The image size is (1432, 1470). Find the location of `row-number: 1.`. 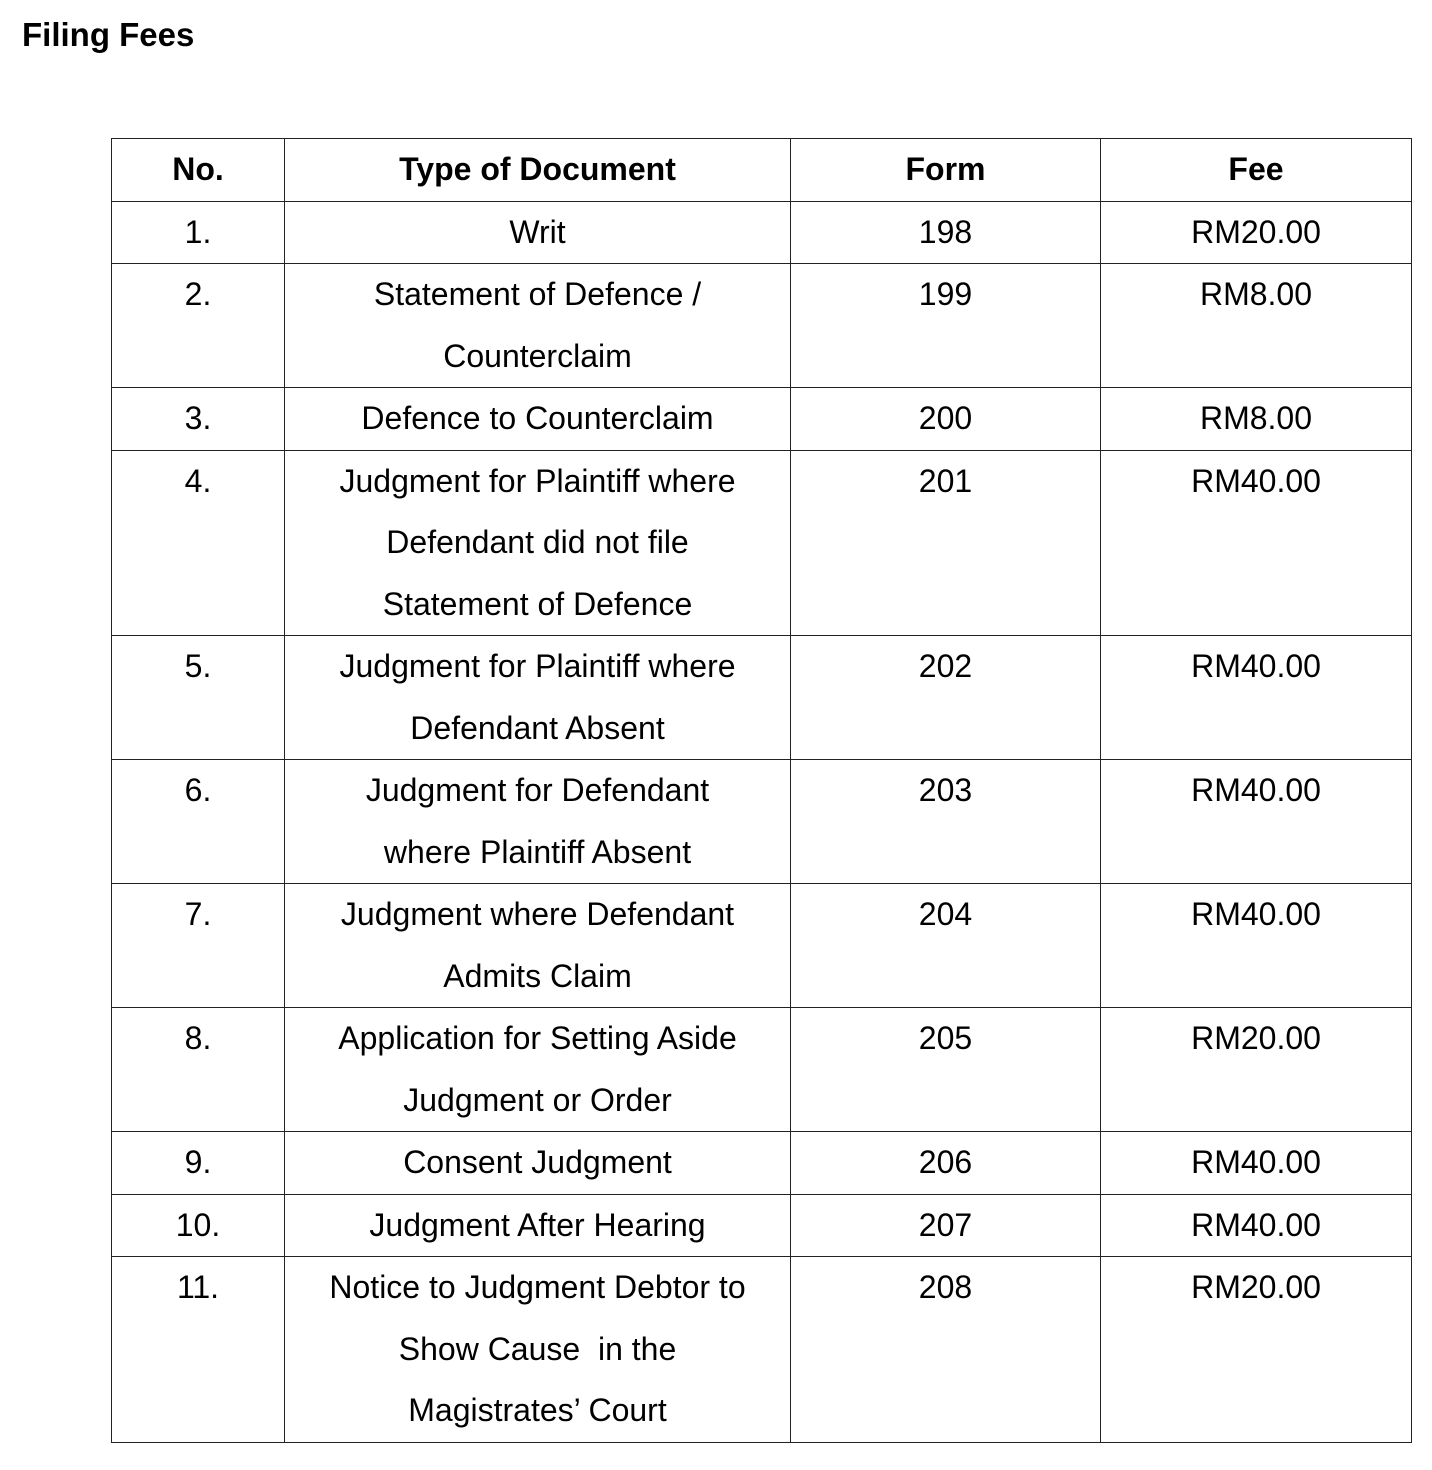

row-number: 1. is located at coordinates (198, 232).